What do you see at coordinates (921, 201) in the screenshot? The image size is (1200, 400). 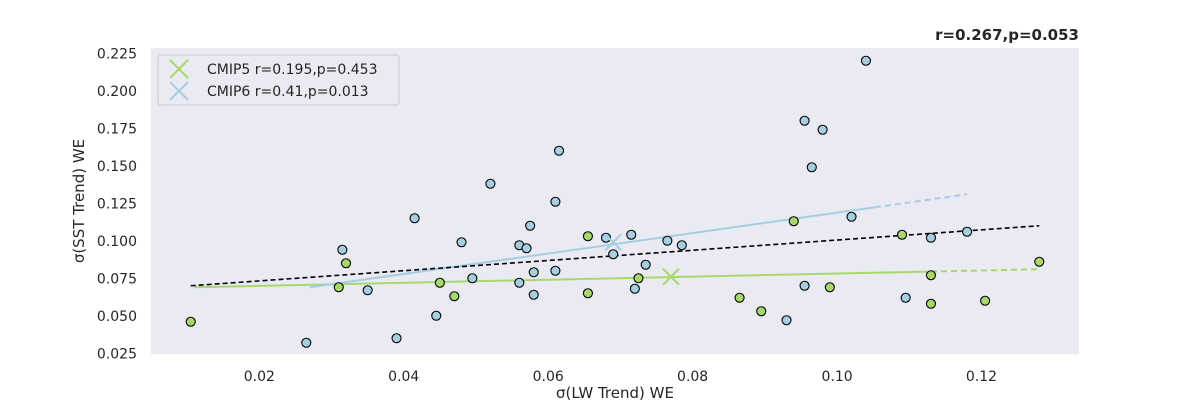 I see `series-1-fit-extension` at bounding box center [921, 201].